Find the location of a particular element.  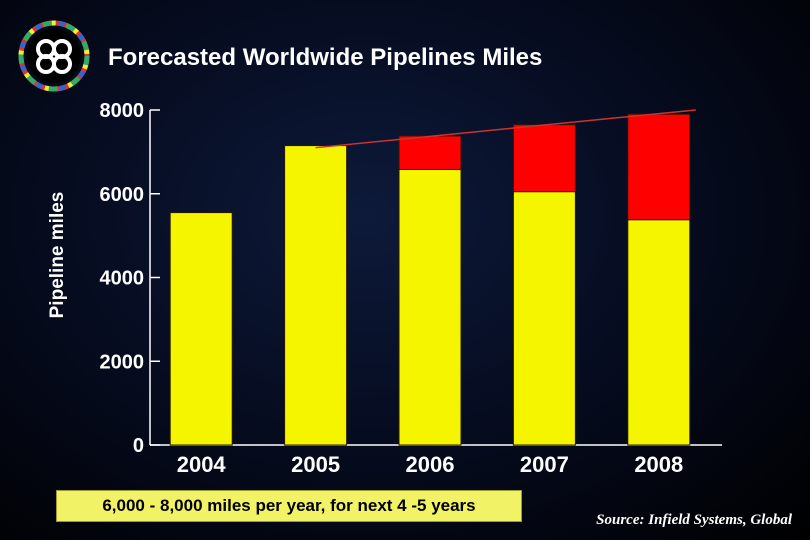

y-tick-label: 2000 is located at coordinates (122, 362).